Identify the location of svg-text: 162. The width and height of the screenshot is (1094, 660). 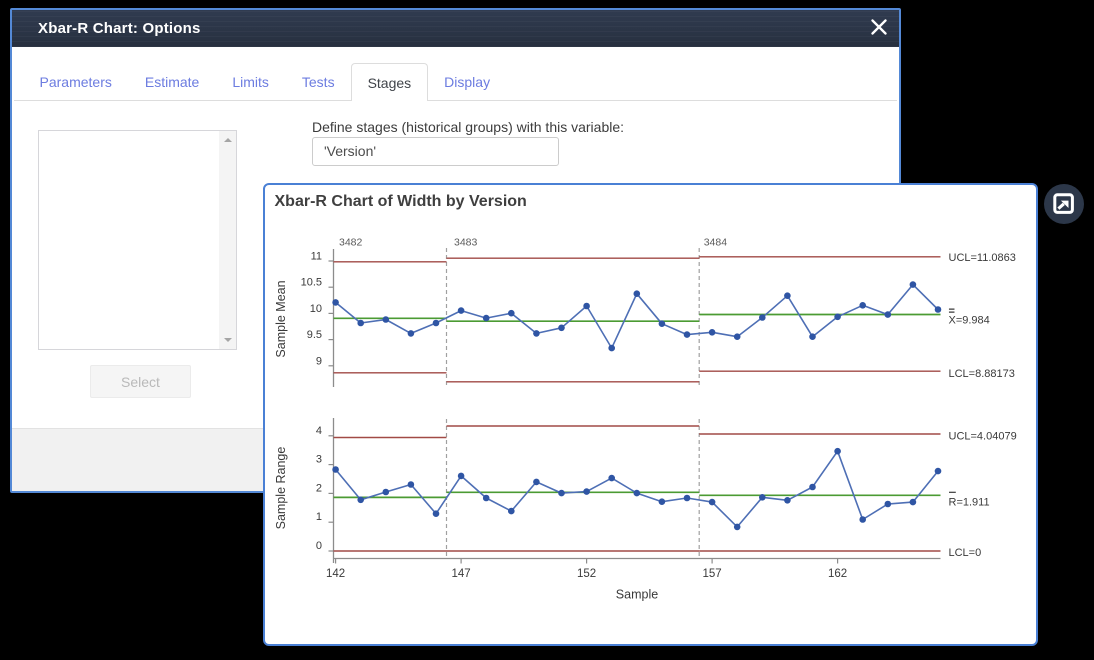
(837, 574).